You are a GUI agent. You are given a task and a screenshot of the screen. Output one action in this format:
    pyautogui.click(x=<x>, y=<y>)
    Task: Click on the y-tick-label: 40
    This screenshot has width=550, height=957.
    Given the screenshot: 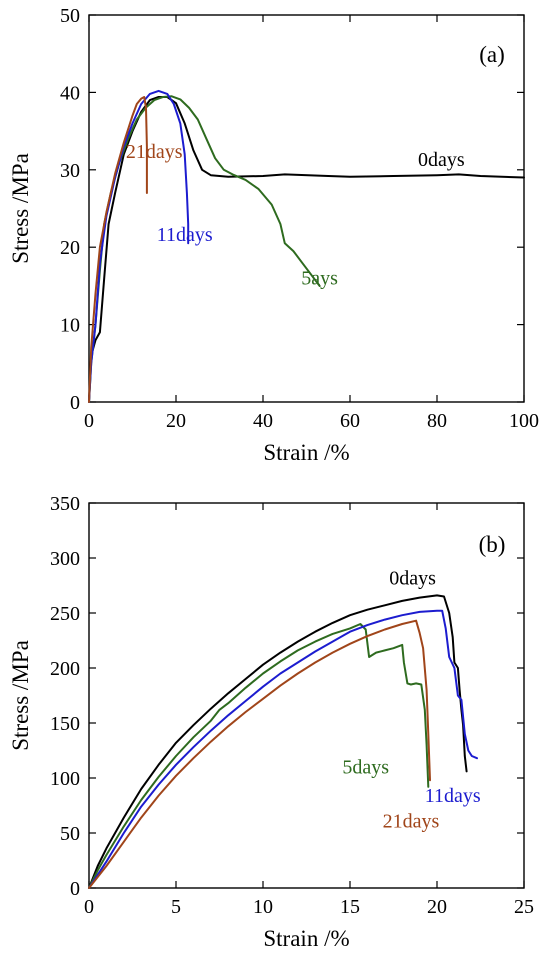 What is the action you would take?
    pyautogui.click(x=70, y=93)
    